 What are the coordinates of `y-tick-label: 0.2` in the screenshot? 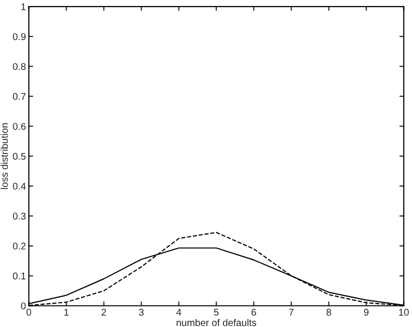 It's located at (19, 246).